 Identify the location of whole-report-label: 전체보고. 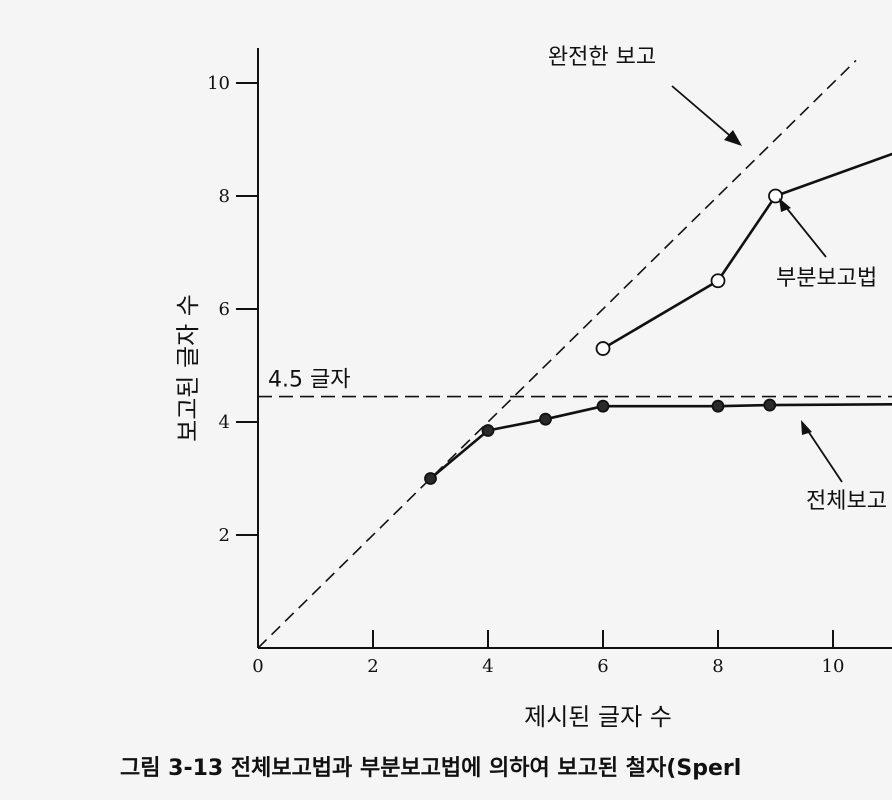
(846, 501).